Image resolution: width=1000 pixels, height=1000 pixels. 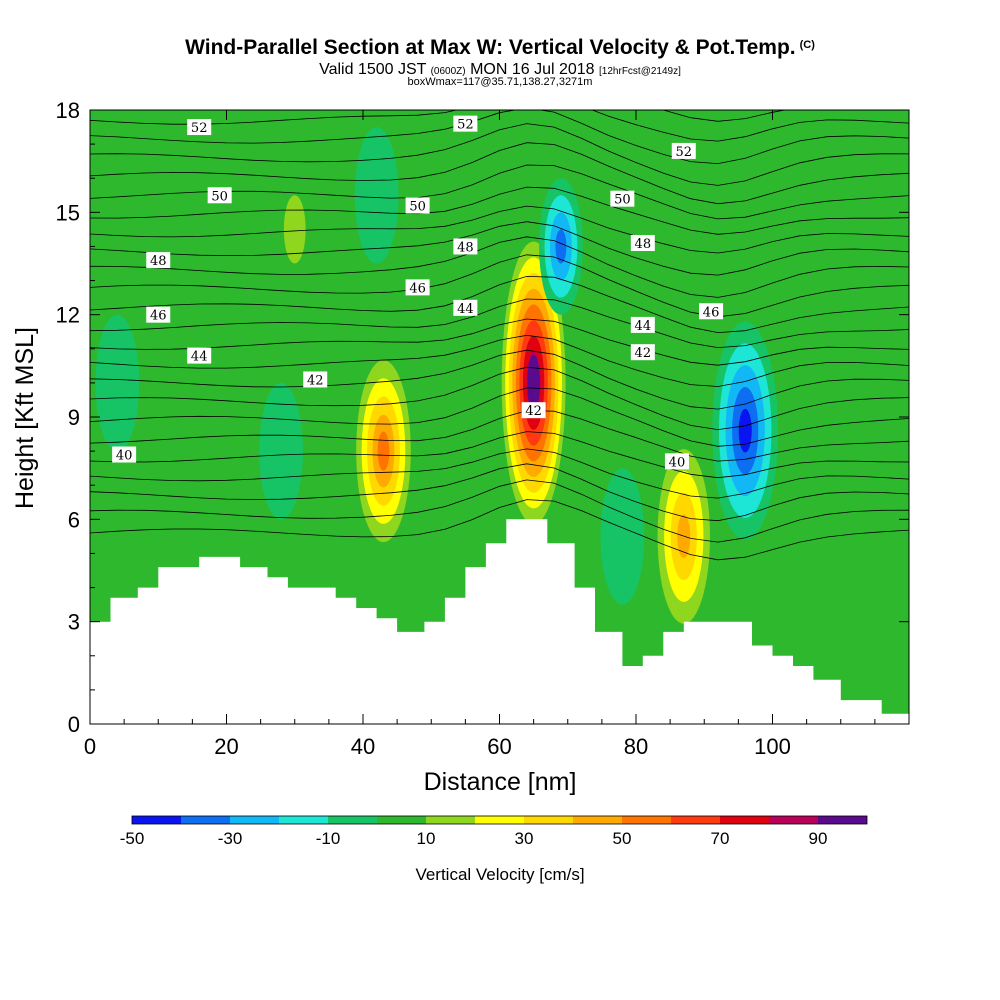 I want to click on x-tick-label: 40, so click(x=363, y=746).